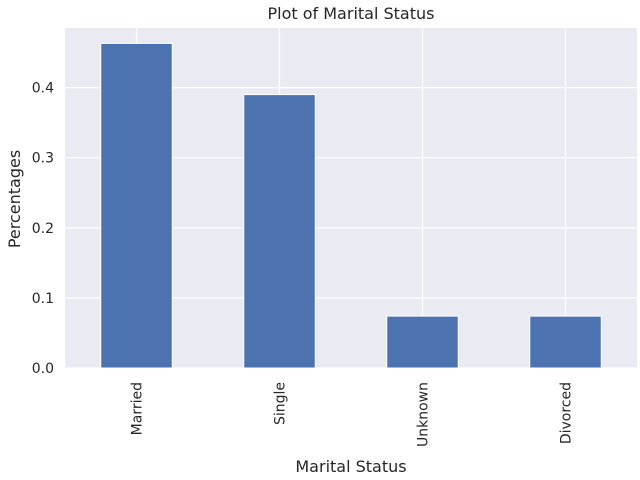 Image resolution: width=640 pixels, height=480 pixels. What do you see at coordinates (43, 369) in the screenshot?
I see `y-tick-label: 0.0` at bounding box center [43, 369].